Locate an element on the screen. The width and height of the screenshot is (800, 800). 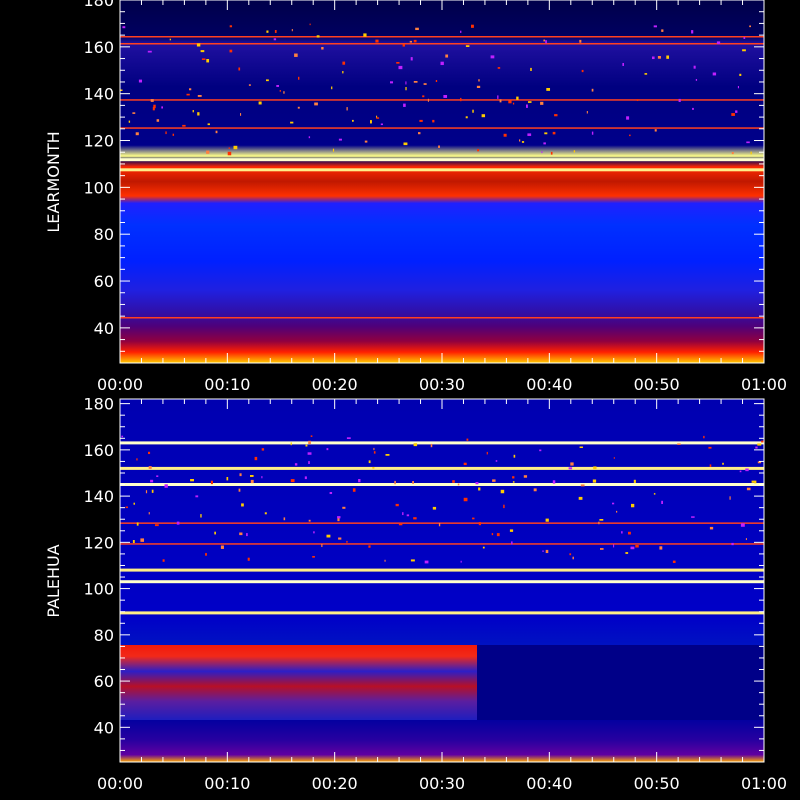
y-tick-label: 80 is located at coordinates (104, 635).